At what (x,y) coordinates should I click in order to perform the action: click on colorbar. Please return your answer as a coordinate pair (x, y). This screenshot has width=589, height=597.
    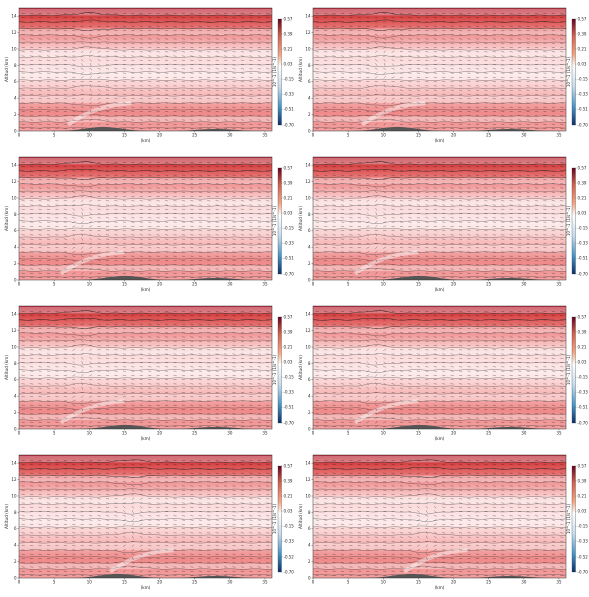
    Looking at the image, I should click on (573, 72).